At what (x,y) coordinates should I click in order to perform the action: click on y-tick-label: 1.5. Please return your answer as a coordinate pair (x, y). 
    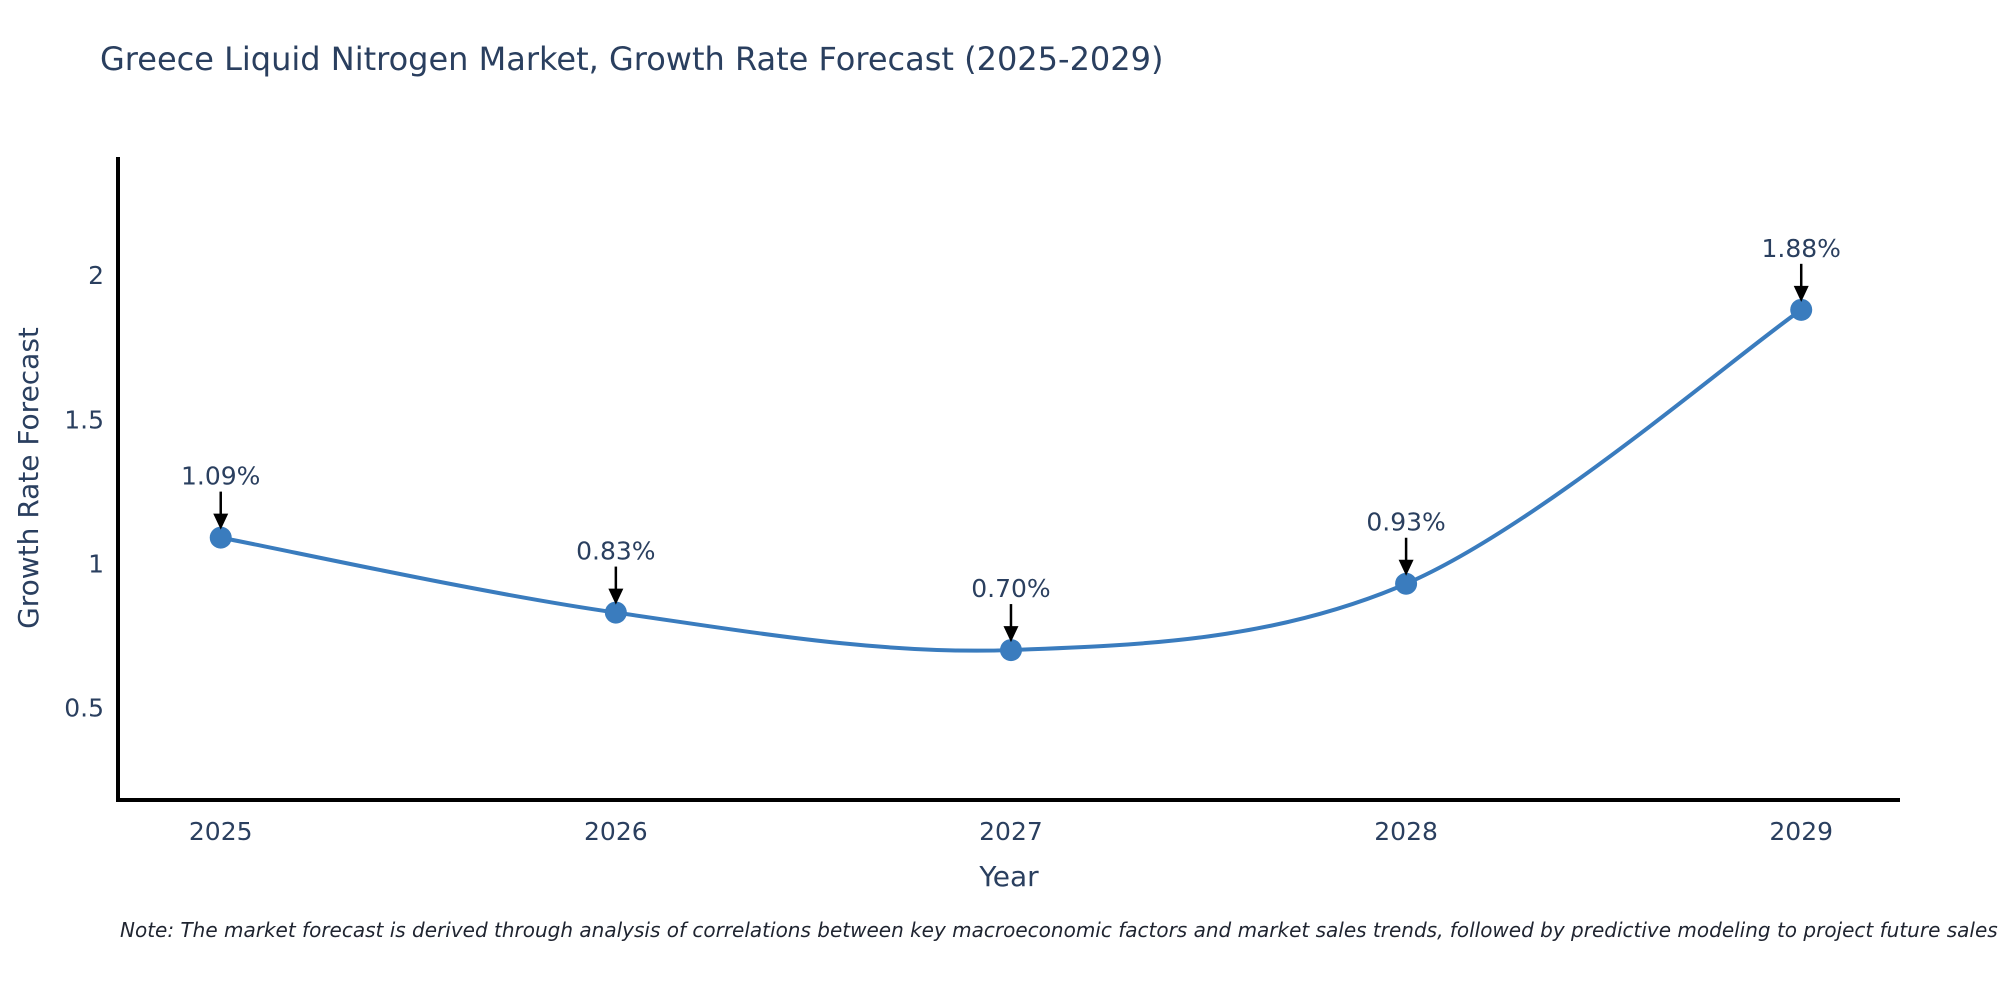
    Looking at the image, I should click on (84, 419).